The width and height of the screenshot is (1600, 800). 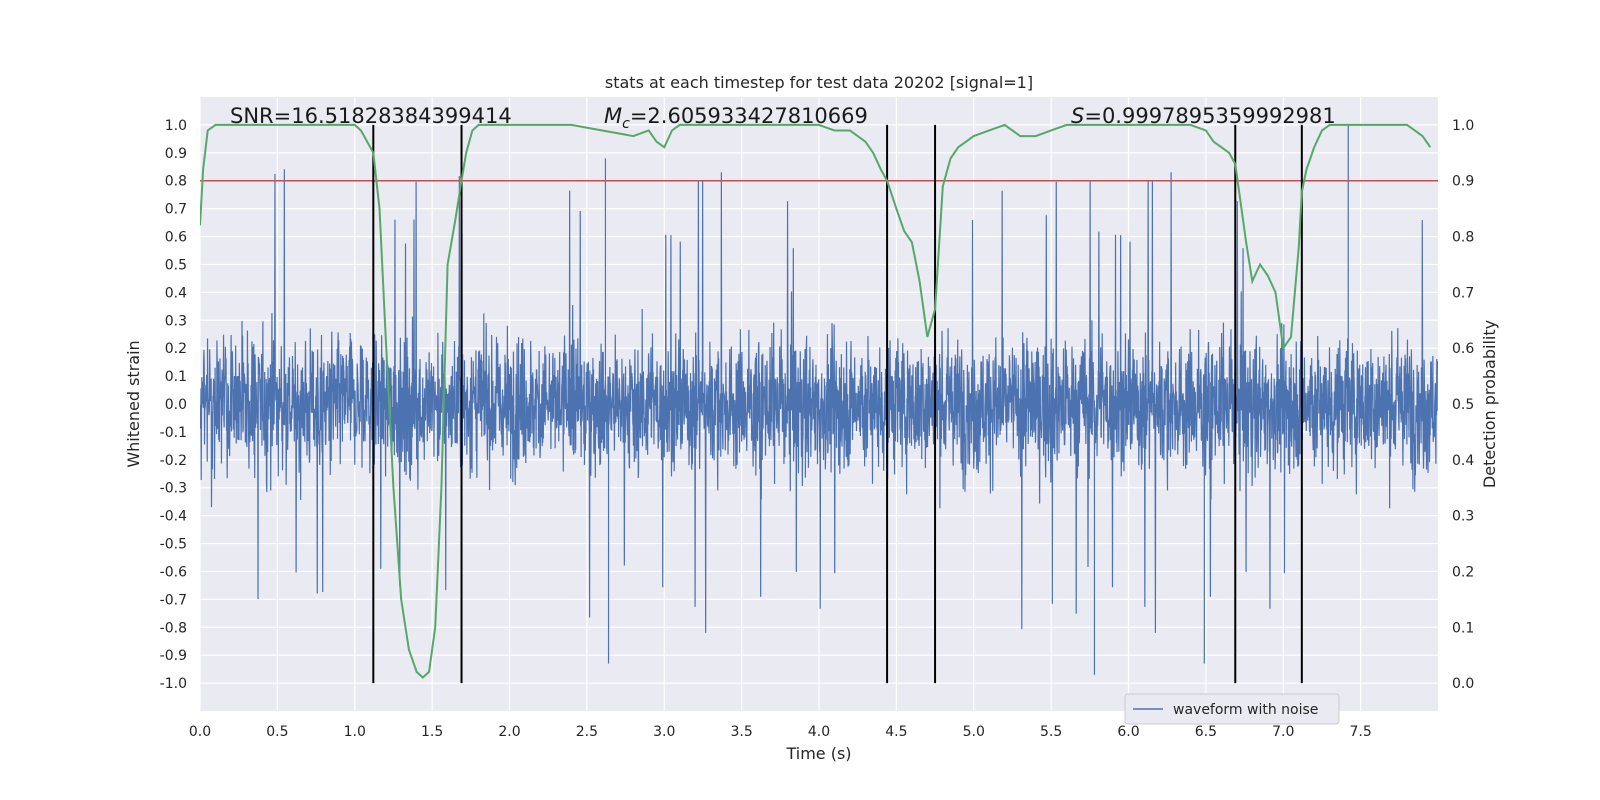 I want to click on y-tick-label: 0.9, so click(x=176, y=154).